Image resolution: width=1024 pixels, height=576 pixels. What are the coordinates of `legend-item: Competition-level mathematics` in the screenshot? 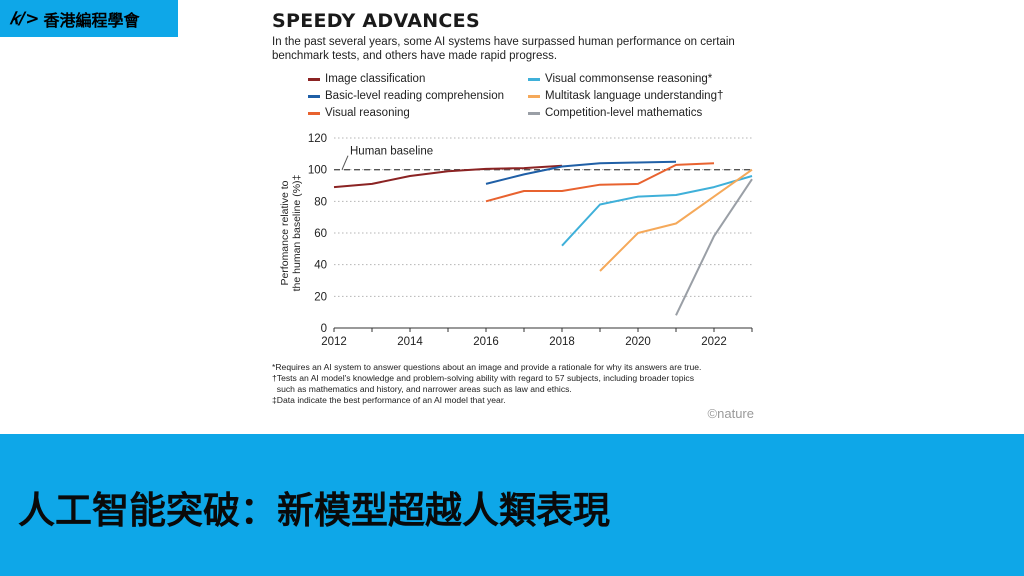 It's located at (615, 113).